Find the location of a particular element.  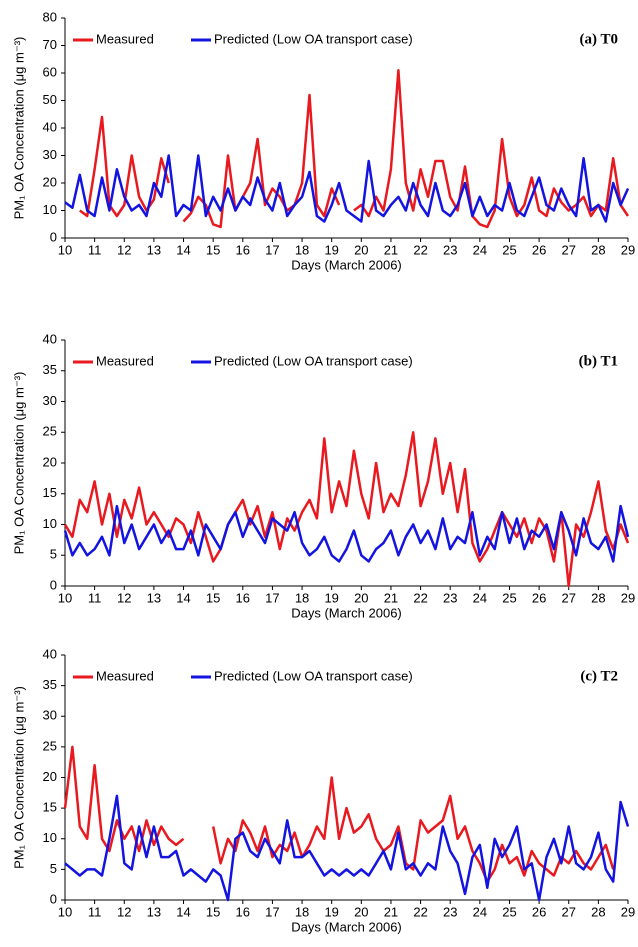

panel-label: (b) T1 is located at coordinates (598, 361).